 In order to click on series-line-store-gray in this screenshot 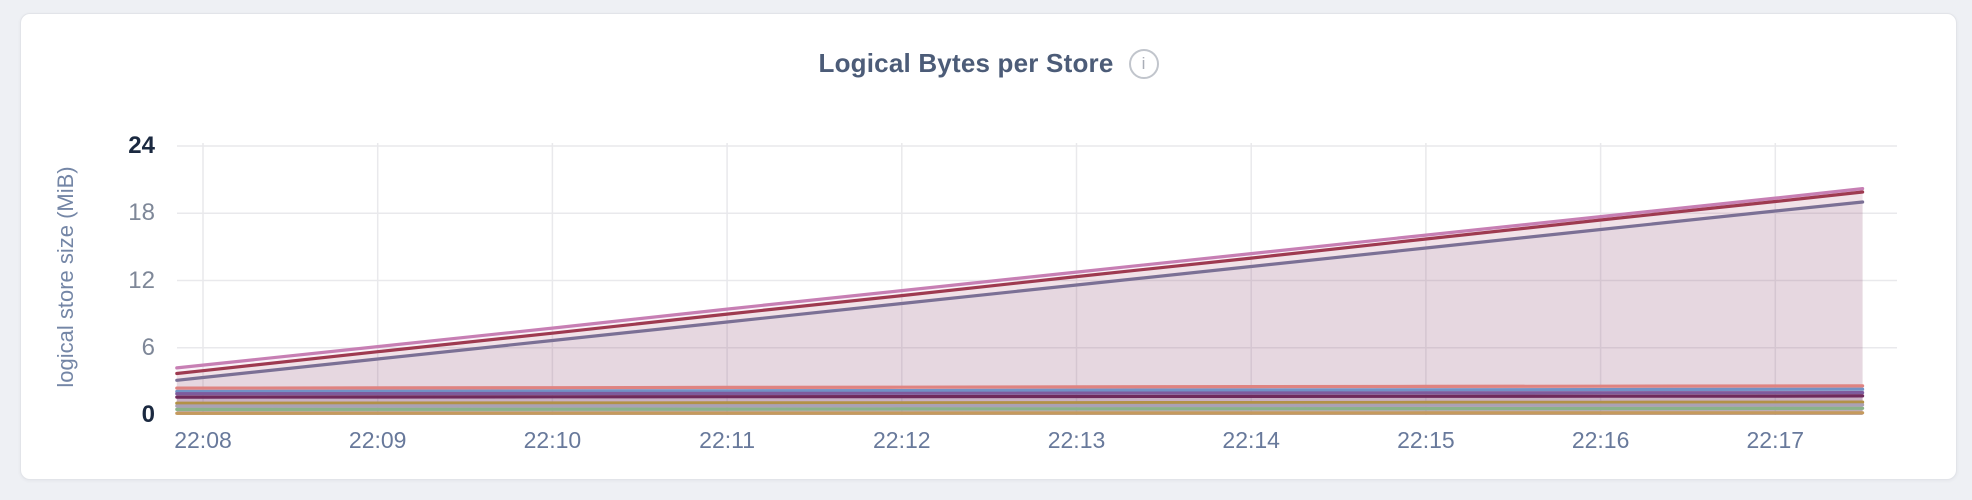, I will do `click(1020, 405)`.